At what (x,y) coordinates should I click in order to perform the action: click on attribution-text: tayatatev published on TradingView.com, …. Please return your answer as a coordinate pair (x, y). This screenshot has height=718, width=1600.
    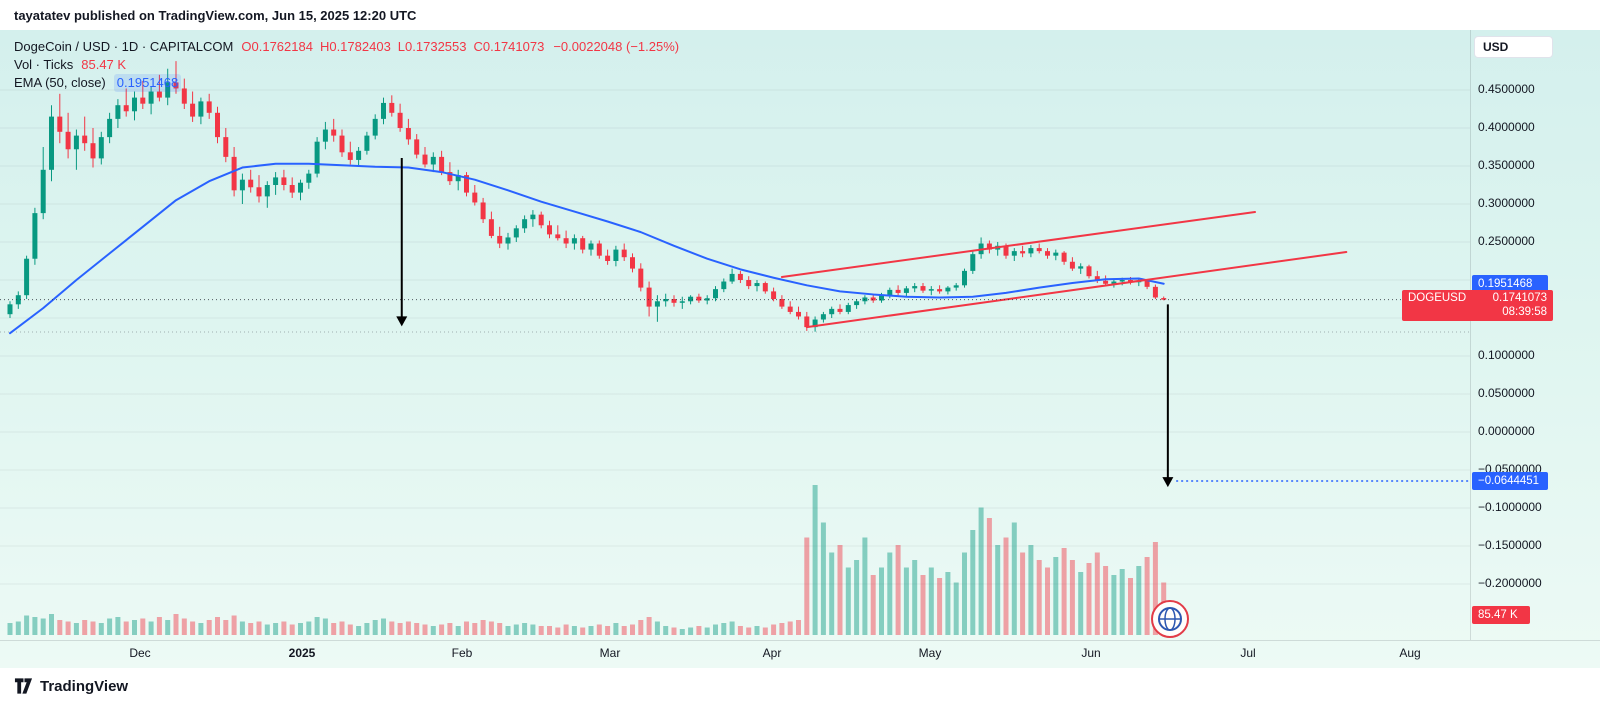
    Looking at the image, I should click on (215, 15).